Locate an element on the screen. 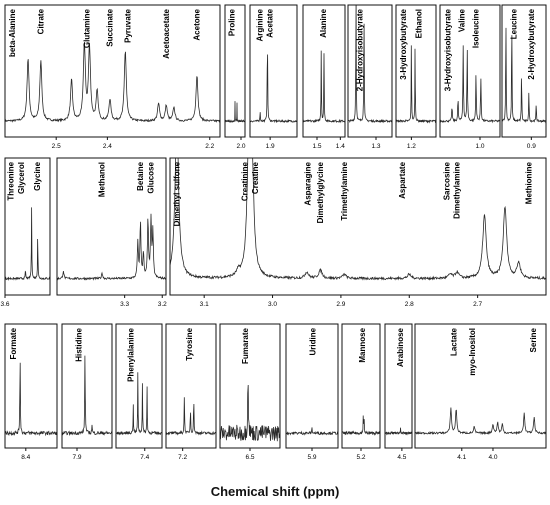  metabolite-label: Fumarate is located at coordinates (245, 345).